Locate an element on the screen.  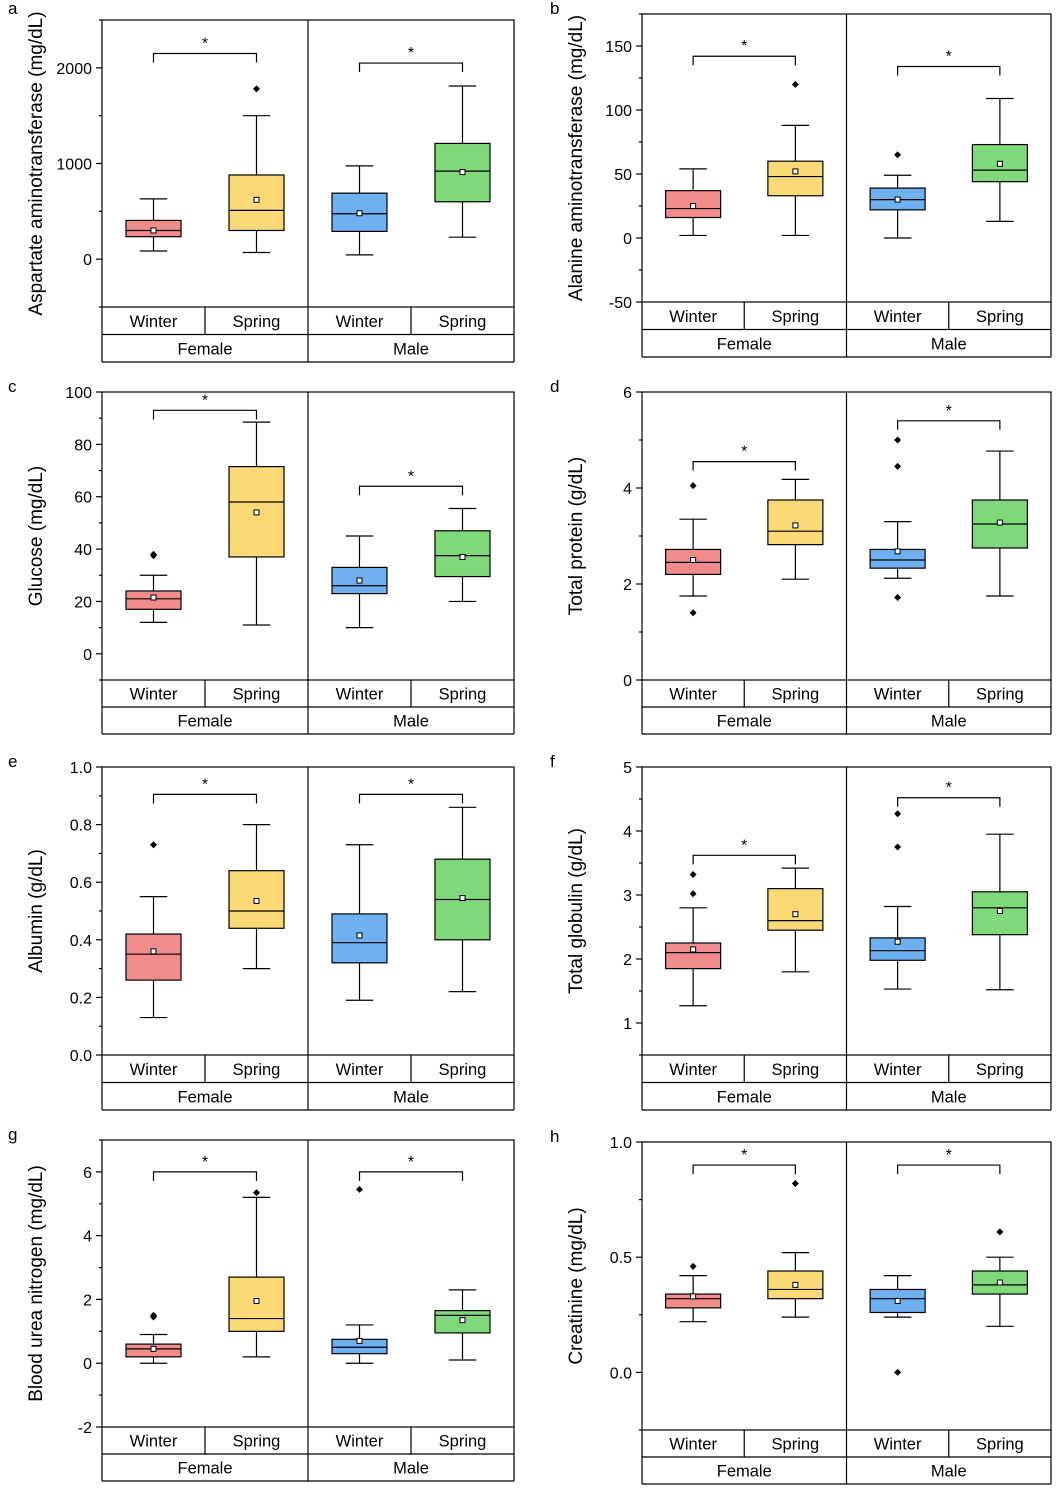
y-tick-label: 1000 is located at coordinates (74, 165).